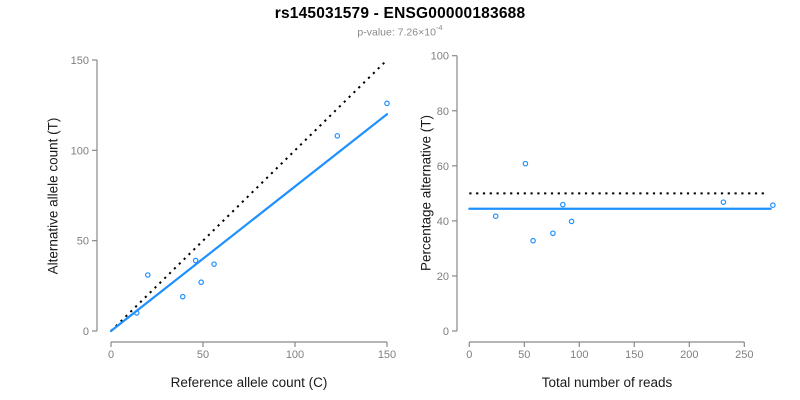  Describe the element at coordinates (443, 277) in the screenshot. I see `y-tick-label: 20` at that location.